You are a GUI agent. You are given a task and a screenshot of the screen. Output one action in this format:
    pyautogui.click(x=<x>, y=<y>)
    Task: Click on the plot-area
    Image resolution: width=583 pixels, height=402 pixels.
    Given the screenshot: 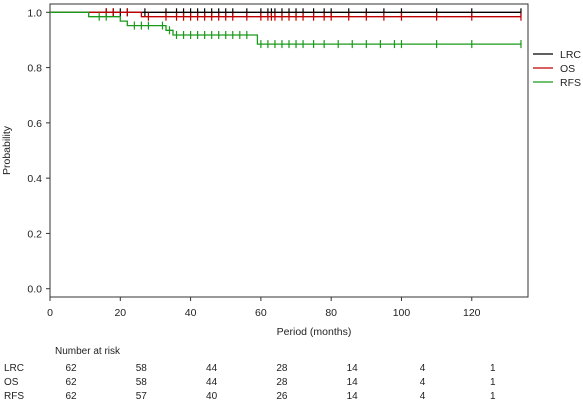 What is the action you would take?
    pyautogui.click(x=286, y=28)
    